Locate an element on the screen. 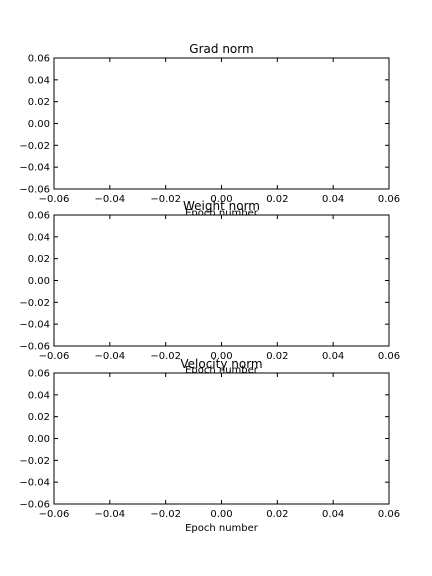 The height and width of the screenshot is (576, 432). chart-title: Weight norm is located at coordinates (221, 206).